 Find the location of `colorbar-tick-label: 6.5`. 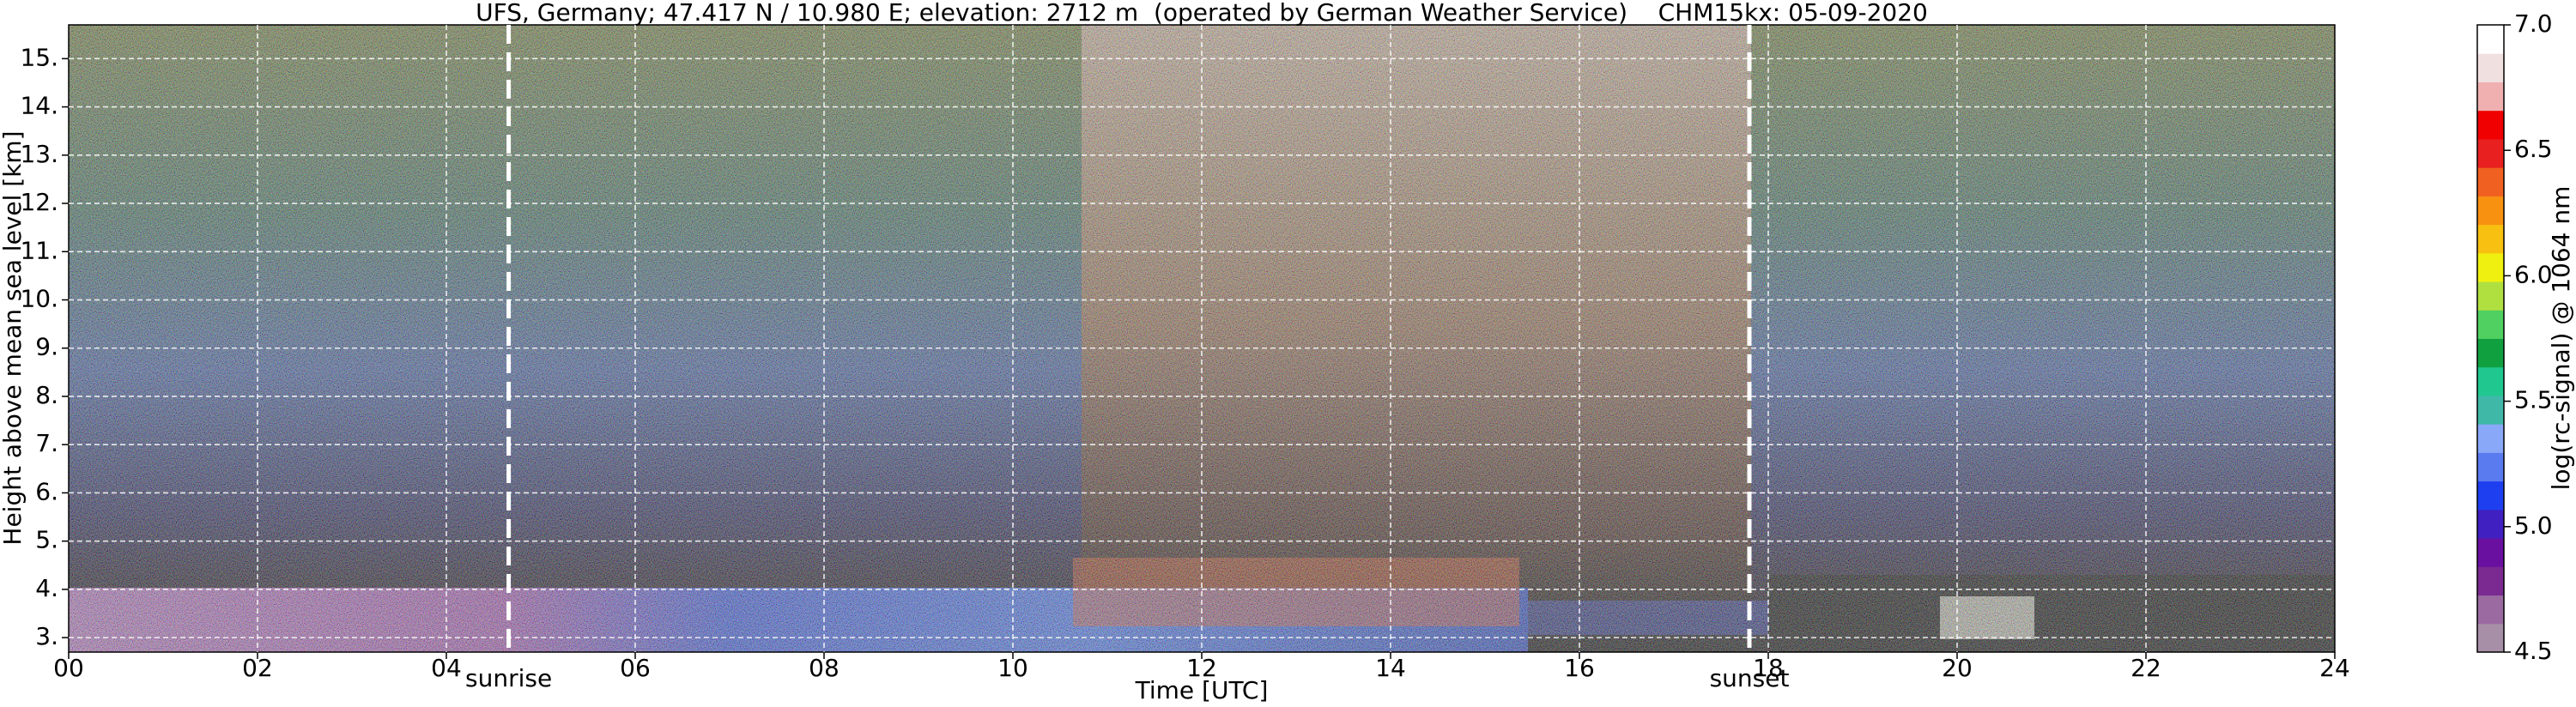

colorbar-tick-label: 6.5 is located at coordinates (2533, 149).